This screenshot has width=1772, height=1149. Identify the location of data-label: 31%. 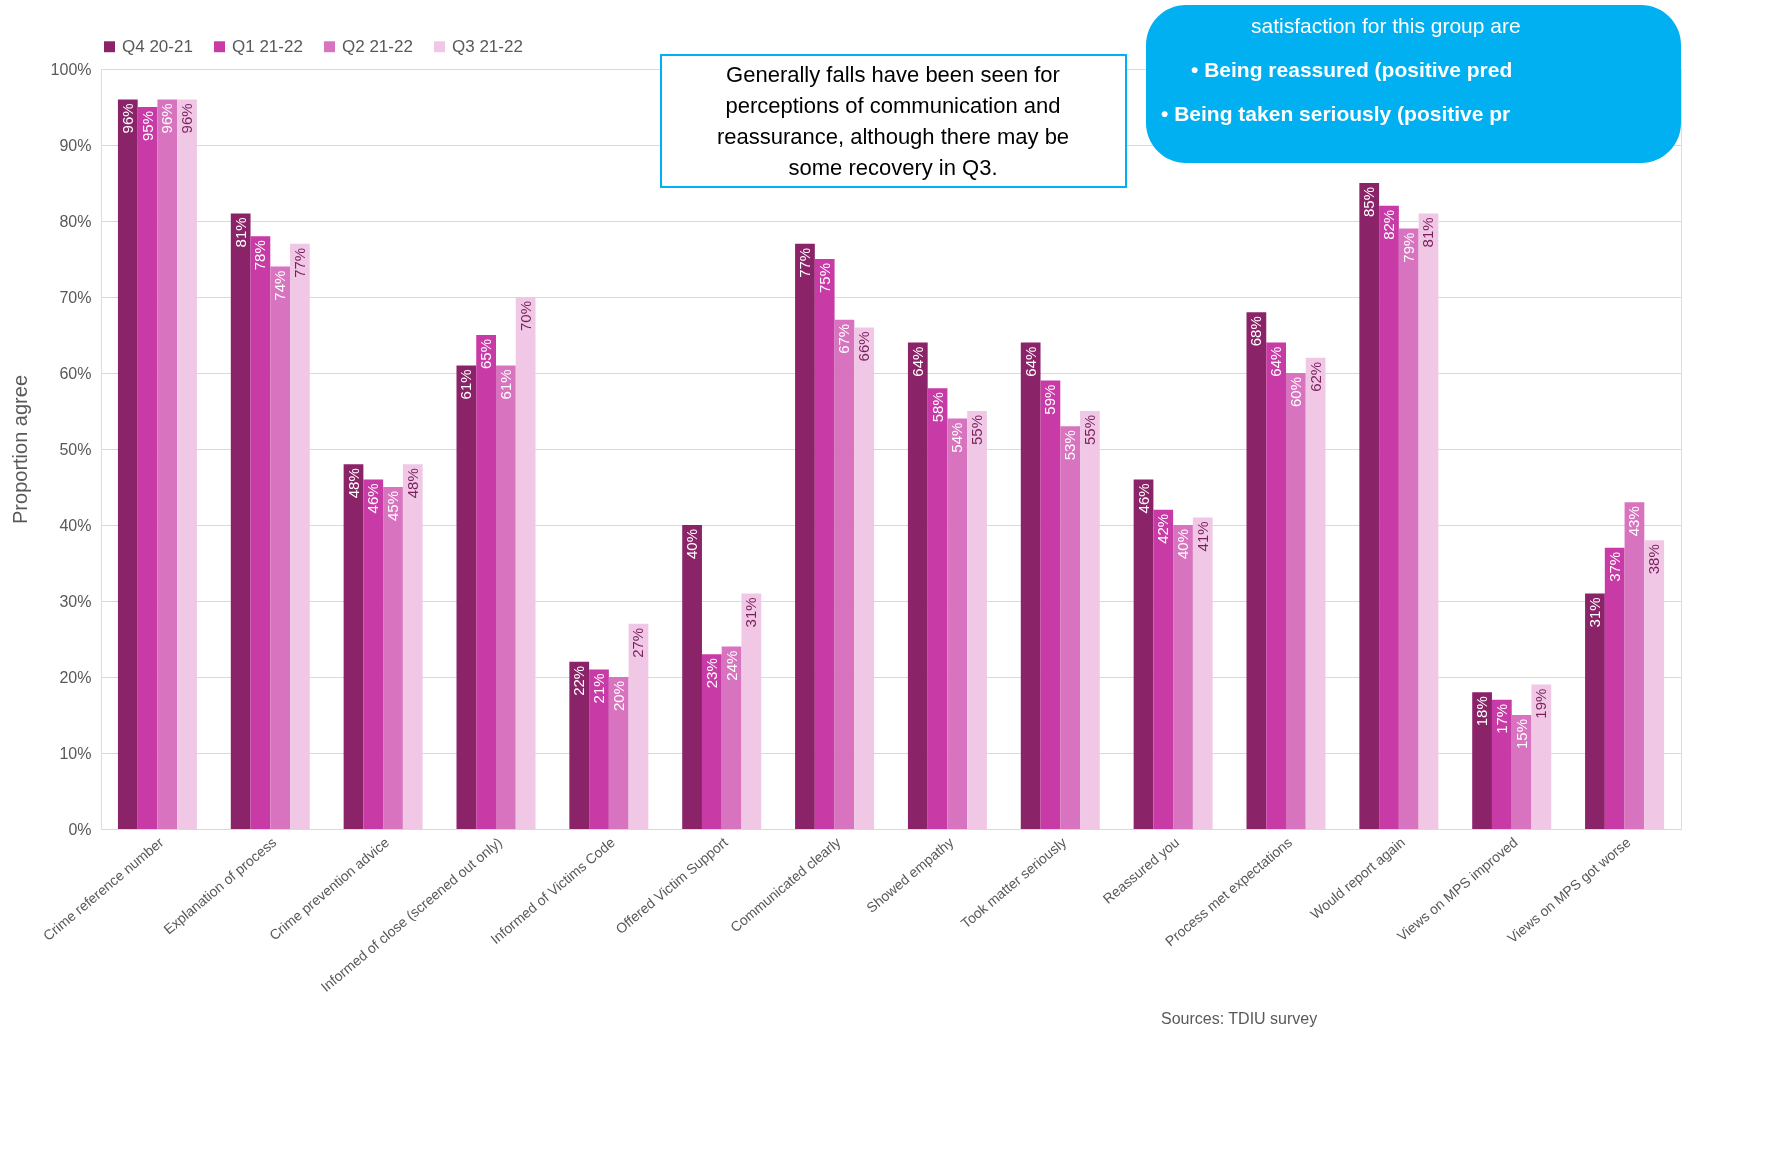
(751, 612).